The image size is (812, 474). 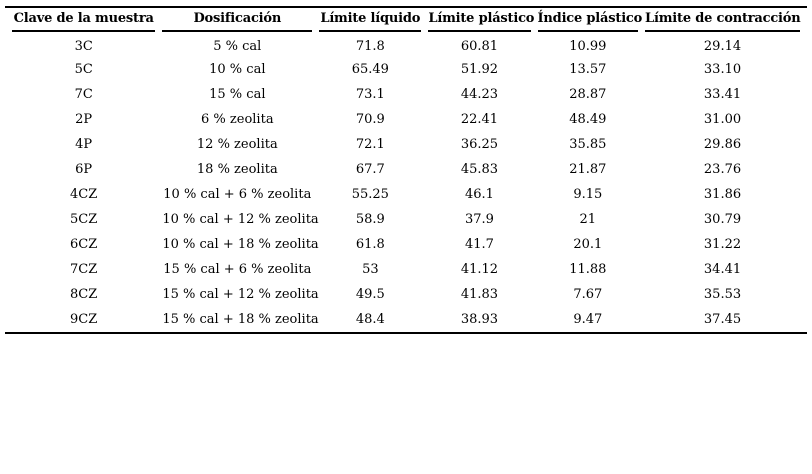 I want to click on table-cell: 70.9, so click(x=370, y=119).